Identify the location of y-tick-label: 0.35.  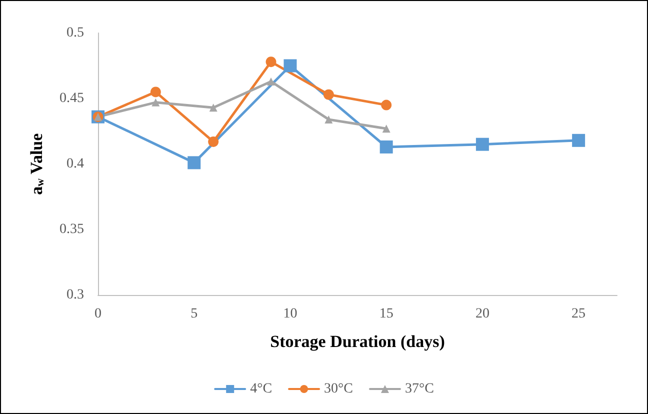
(72, 229).